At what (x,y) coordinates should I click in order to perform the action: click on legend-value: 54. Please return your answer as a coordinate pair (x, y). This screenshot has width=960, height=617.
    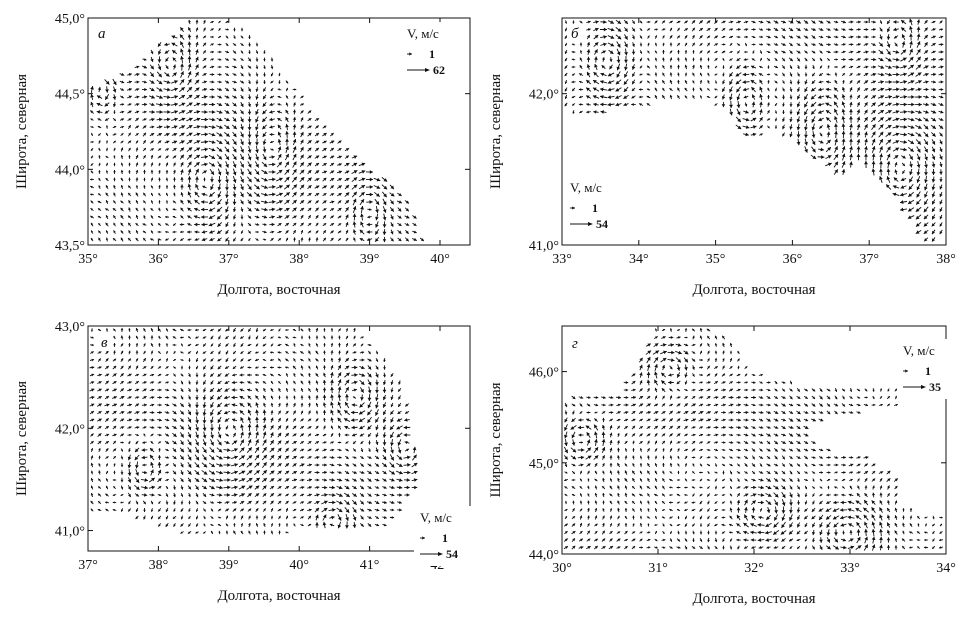
    Looking at the image, I should click on (602, 224).